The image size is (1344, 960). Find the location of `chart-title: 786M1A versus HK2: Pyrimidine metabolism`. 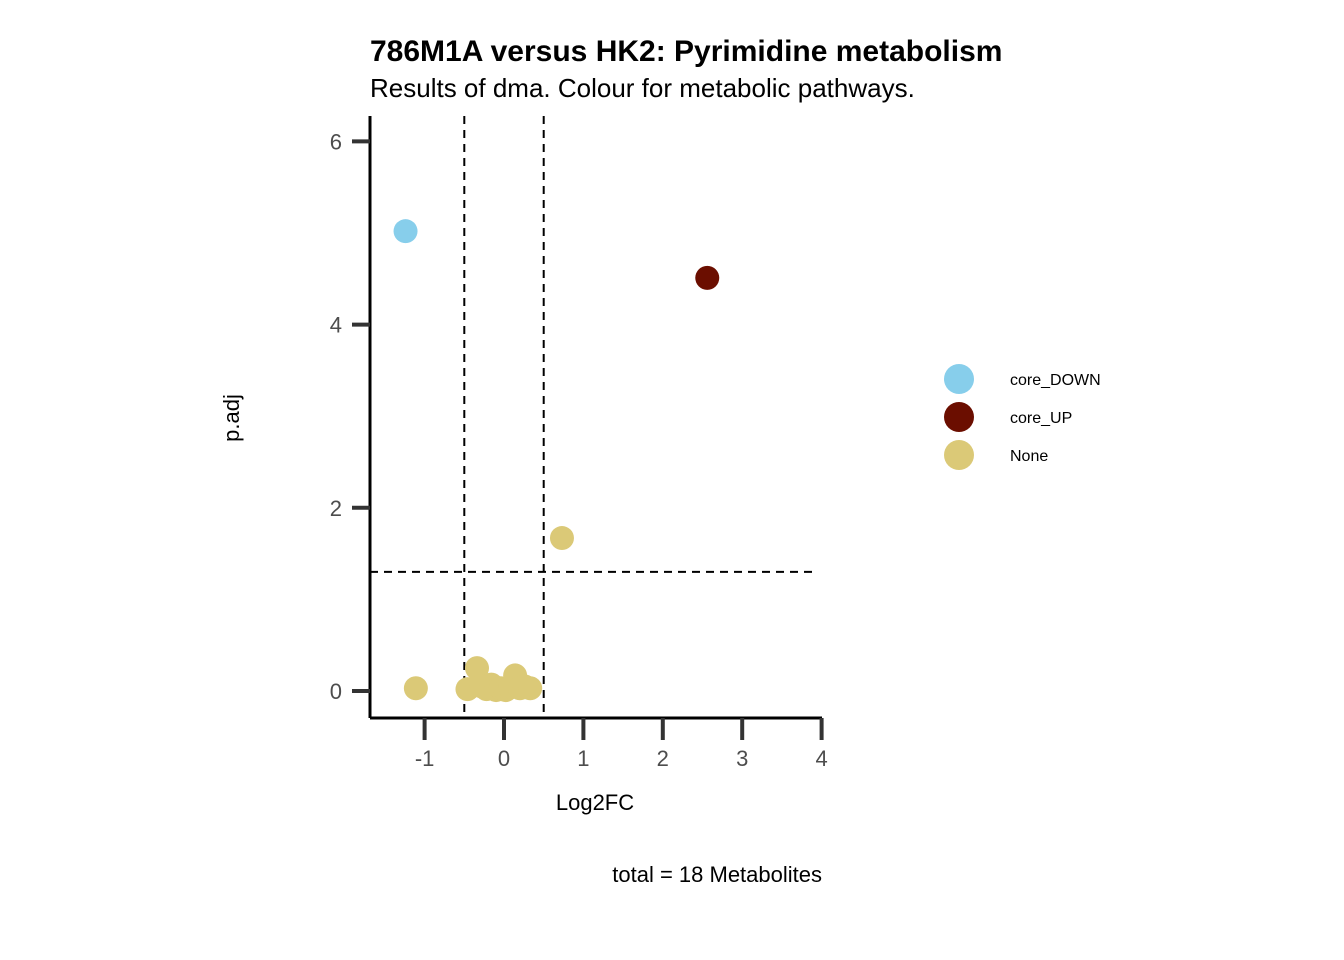

chart-title: 786M1A versus HK2: Pyrimidine metabolism is located at coordinates (686, 51).